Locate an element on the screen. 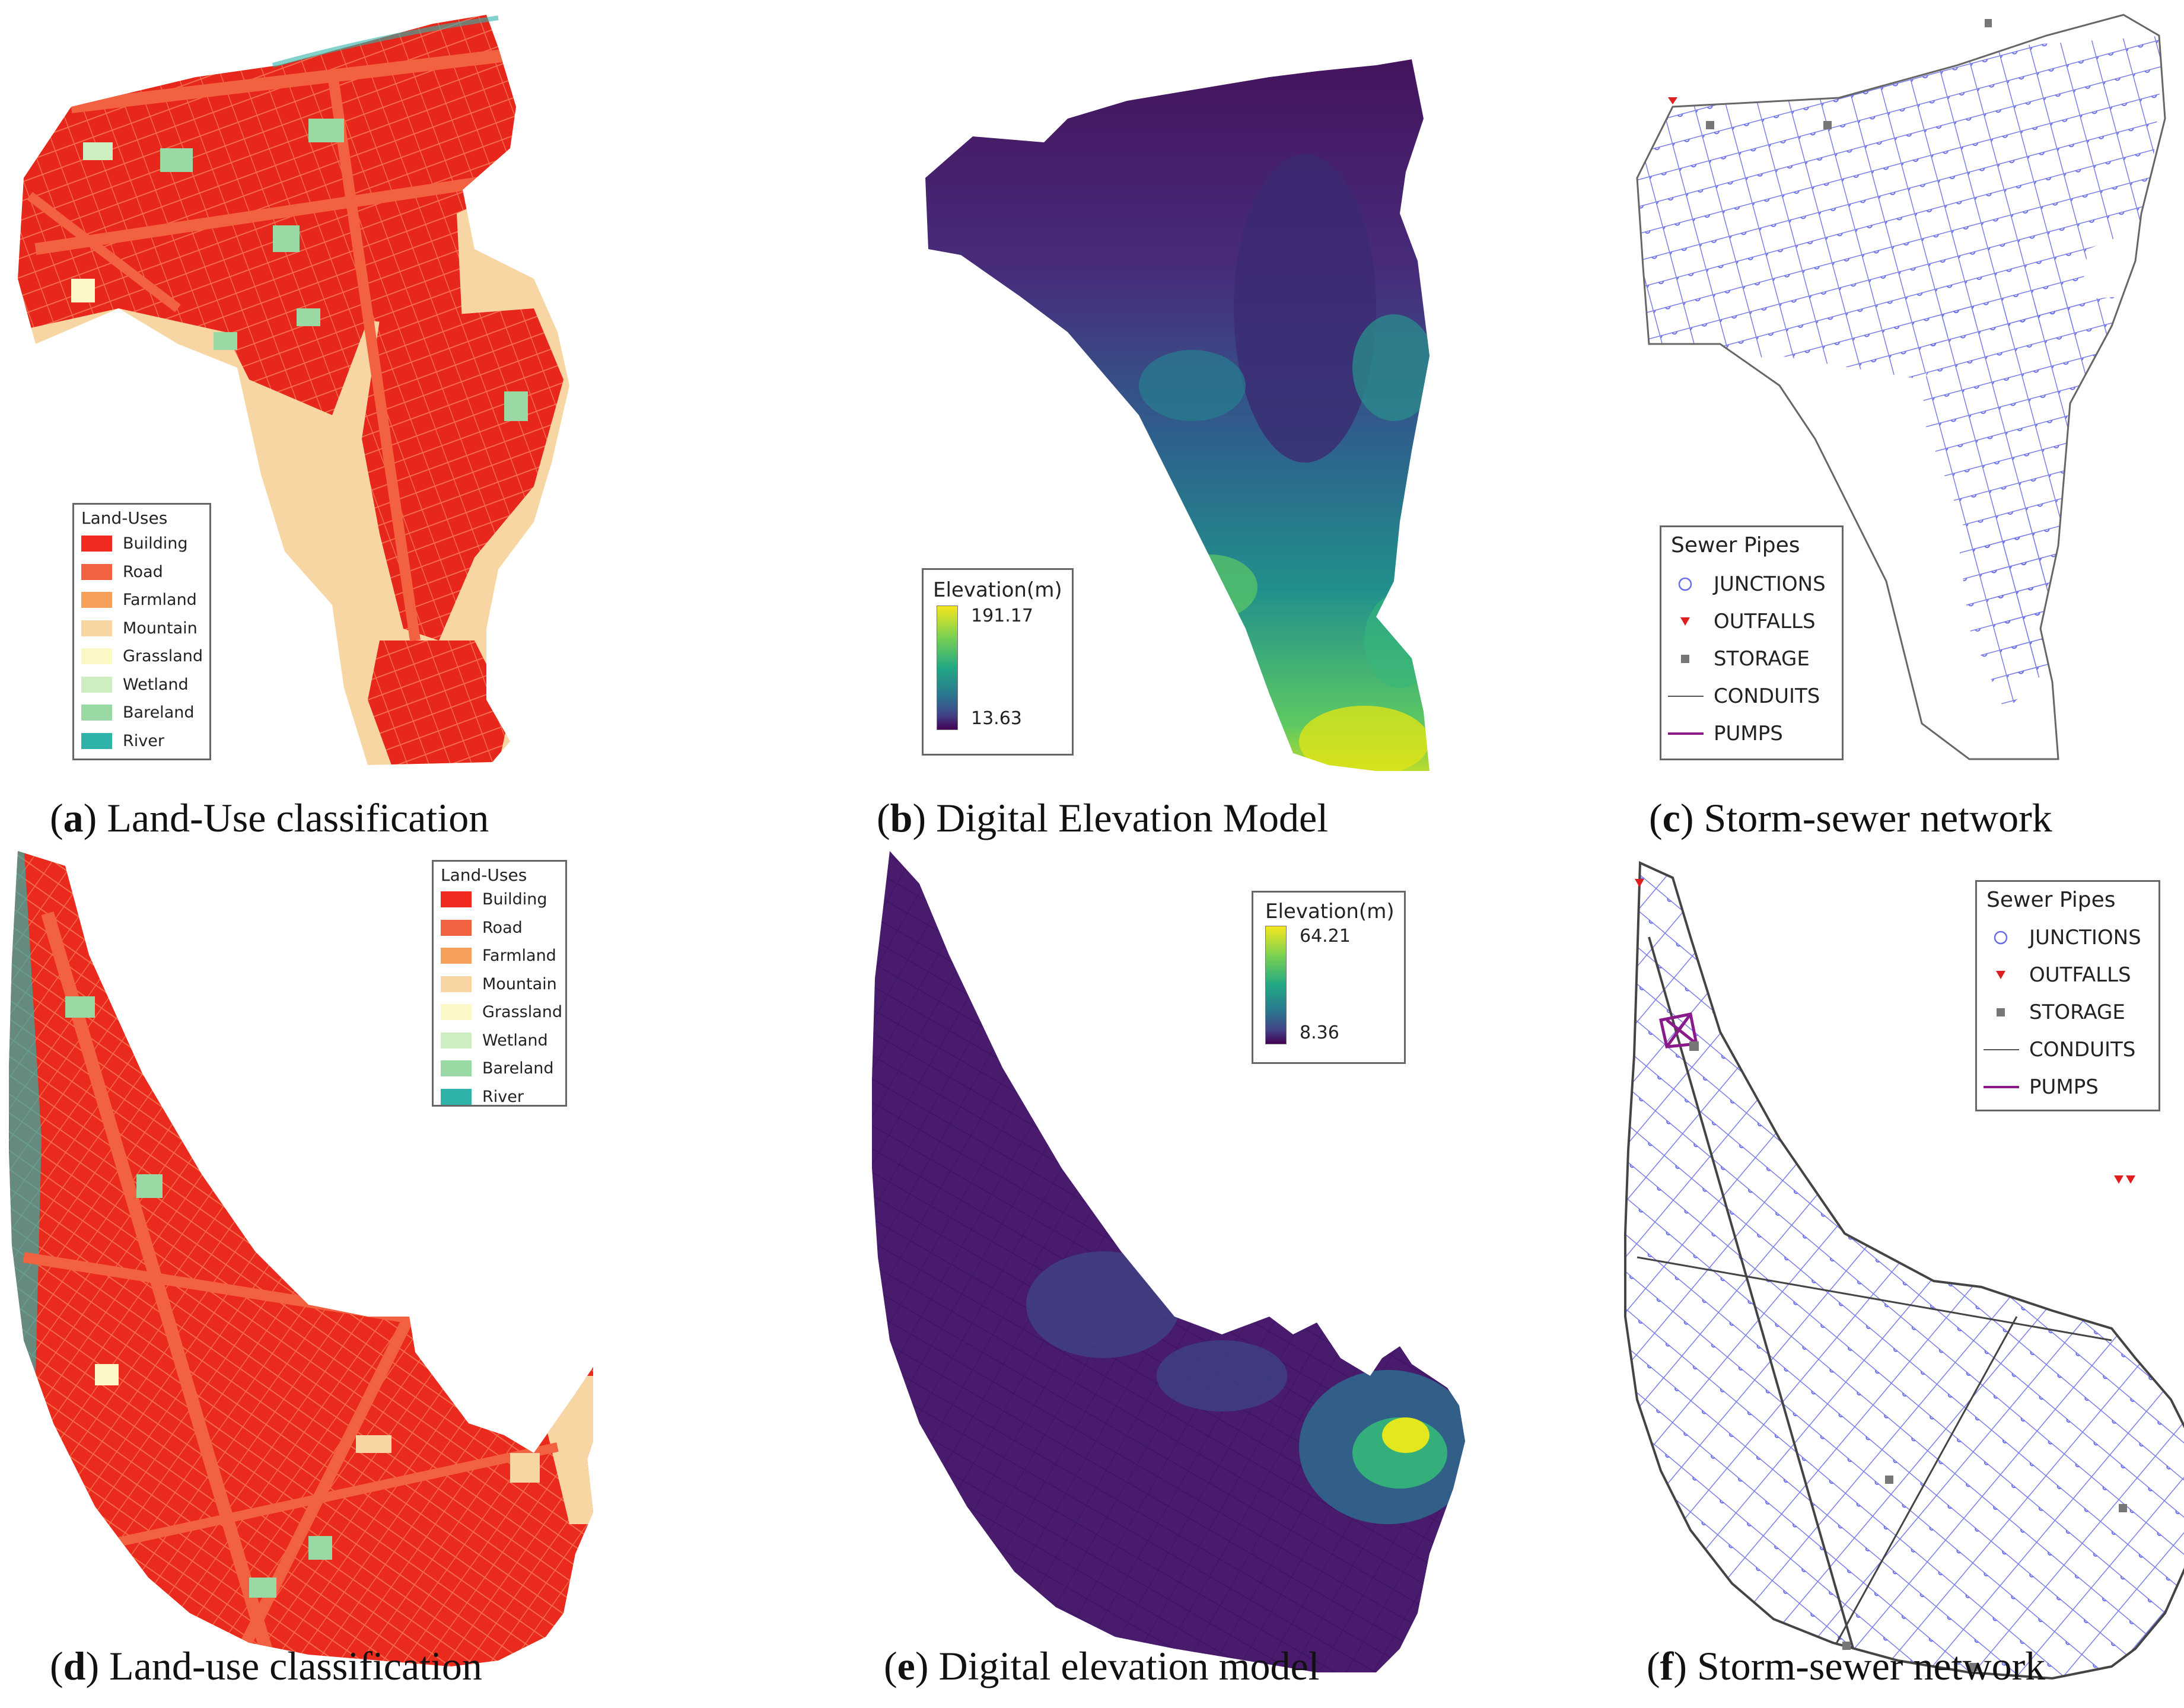  land-use-legend-a-item-building: Building is located at coordinates (141, 544).